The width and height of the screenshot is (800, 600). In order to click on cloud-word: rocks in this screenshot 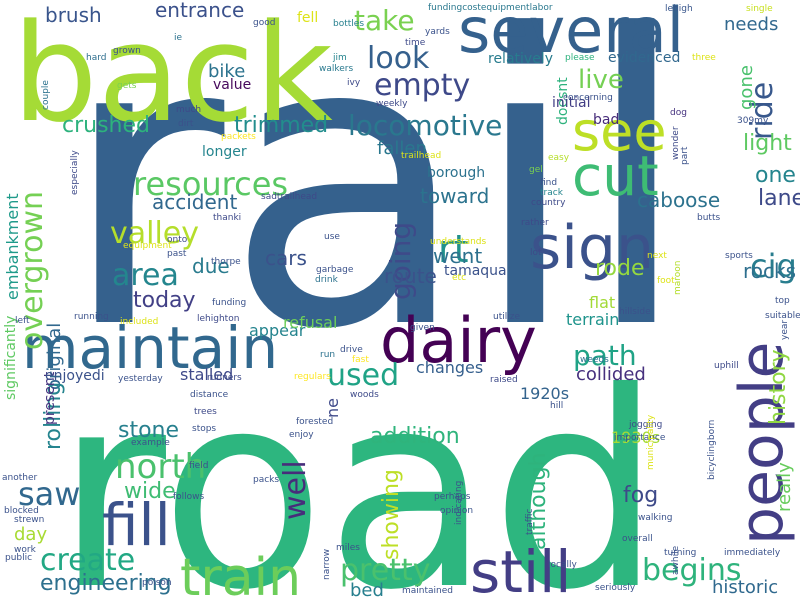, I will do `click(769, 271)`.